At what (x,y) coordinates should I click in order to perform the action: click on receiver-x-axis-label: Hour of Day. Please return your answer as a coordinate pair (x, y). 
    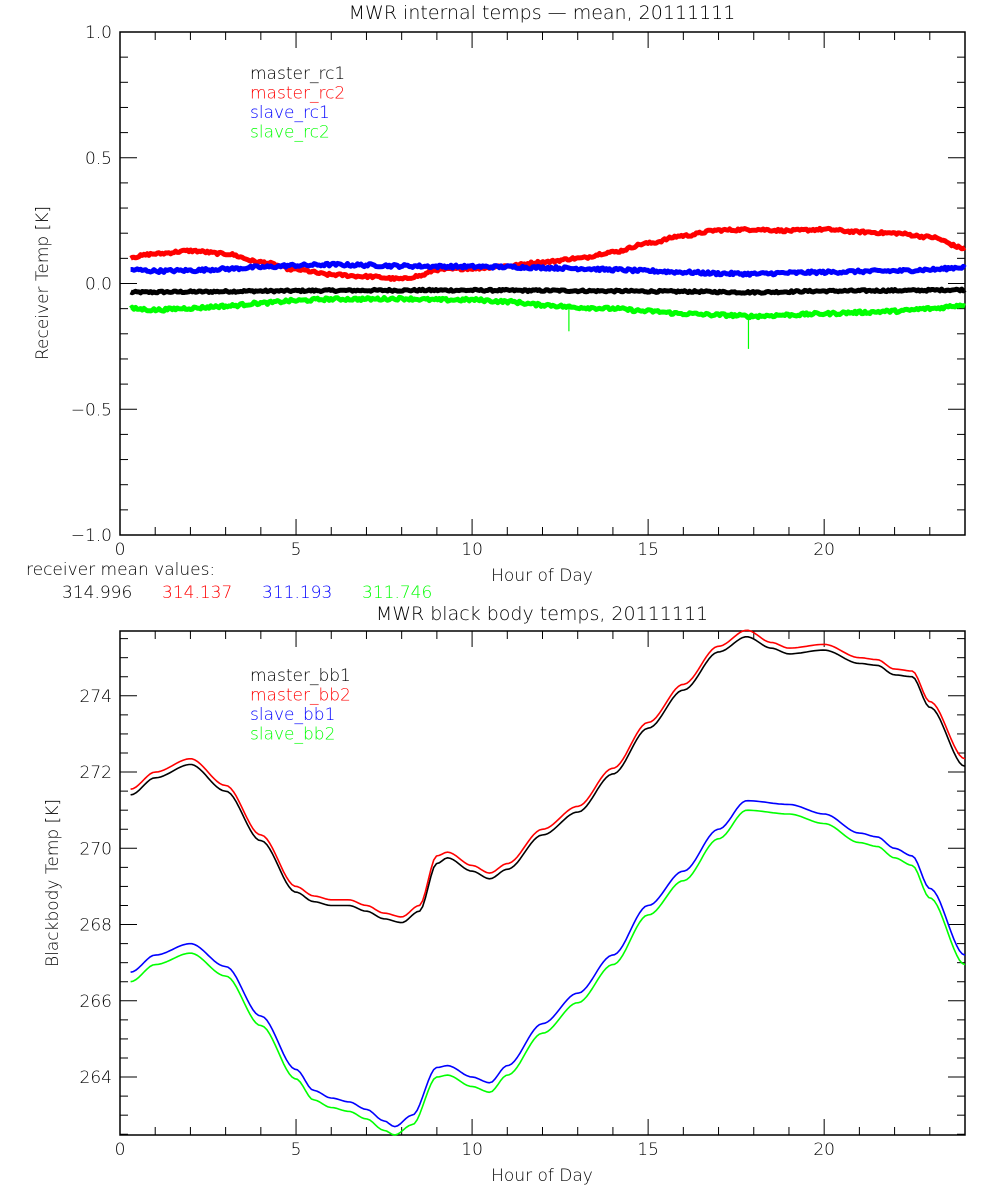
    Looking at the image, I should click on (542, 576).